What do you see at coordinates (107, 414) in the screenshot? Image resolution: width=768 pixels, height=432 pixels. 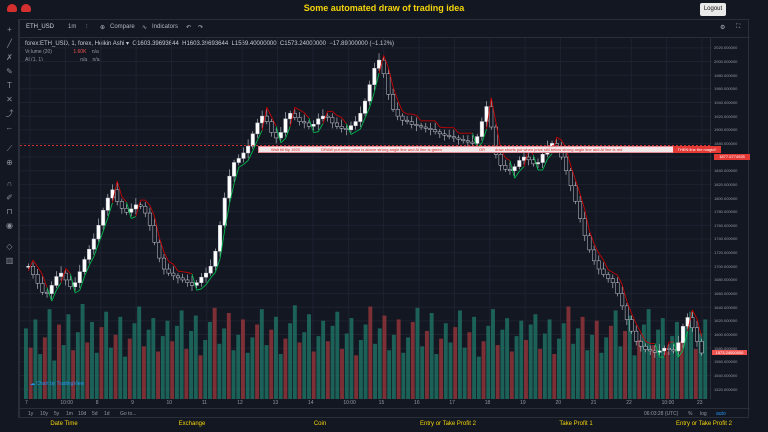 I see `range-1d: 1d` at bounding box center [107, 414].